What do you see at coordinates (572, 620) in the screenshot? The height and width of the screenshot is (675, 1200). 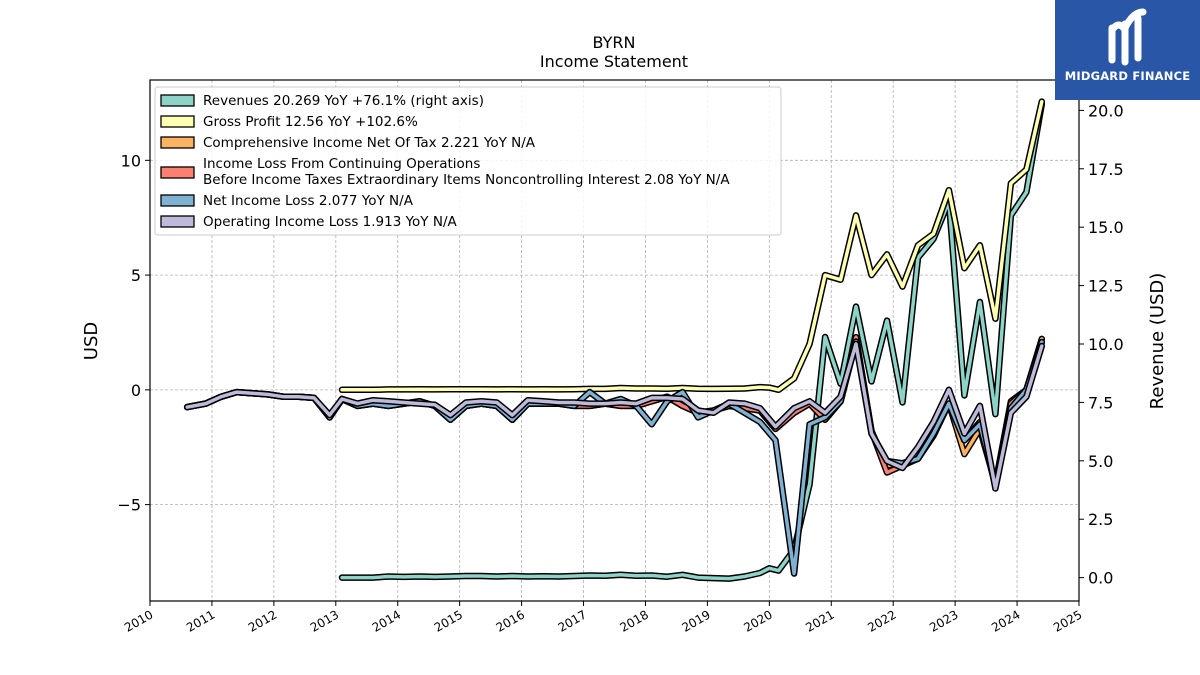 I see `x-tick-label: 2017` at bounding box center [572, 620].